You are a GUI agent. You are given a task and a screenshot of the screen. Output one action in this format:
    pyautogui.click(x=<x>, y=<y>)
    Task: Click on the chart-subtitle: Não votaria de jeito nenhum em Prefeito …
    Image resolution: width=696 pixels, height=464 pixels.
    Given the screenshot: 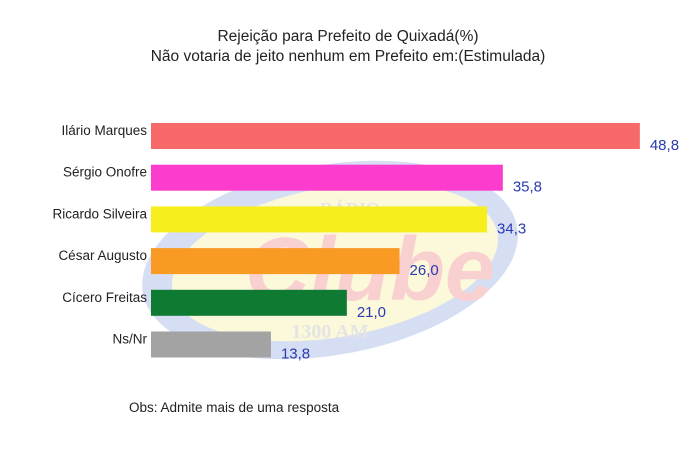 What is the action you would take?
    pyautogui.click(x=348, y=56)
    